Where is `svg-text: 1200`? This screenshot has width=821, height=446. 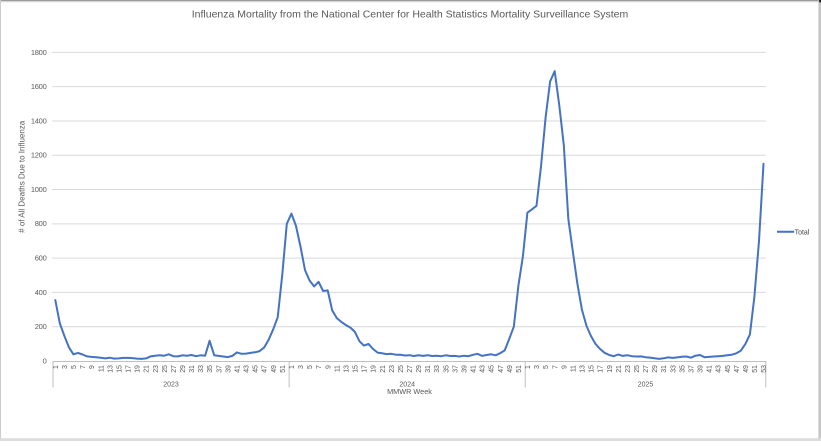 svg-text: 1200 is located at coordinates (39, 155).